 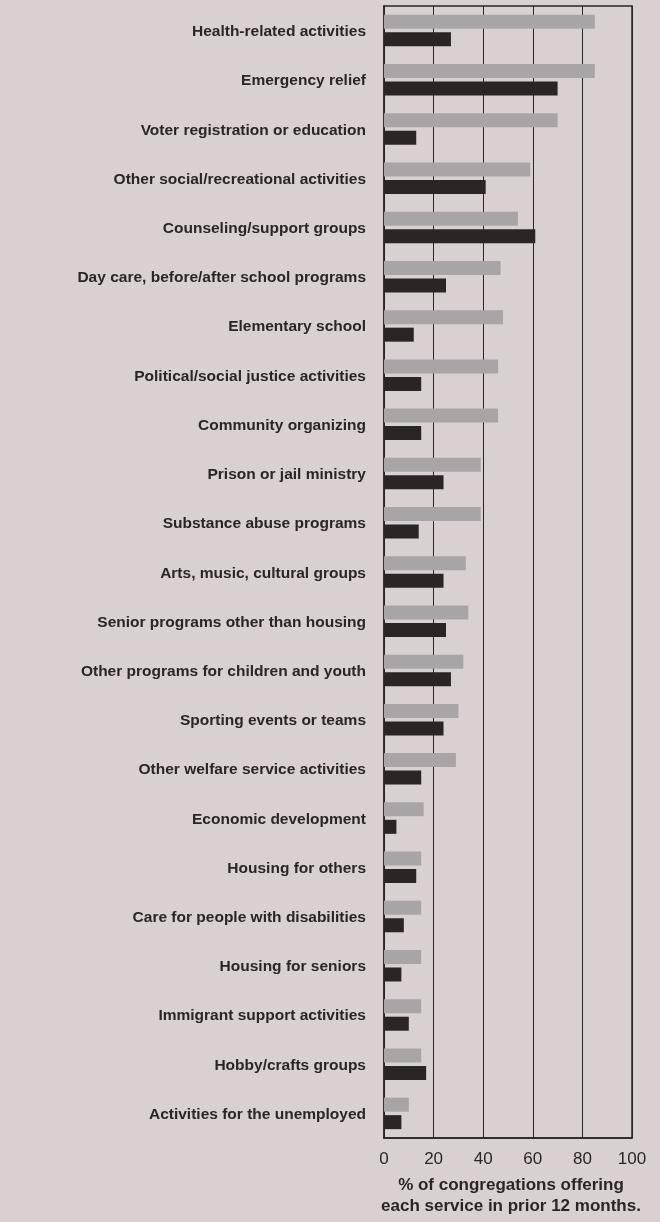 What do you see at coordinates (296, 867) in the screenshot?
I see `y-tick-label: Housing for others` at bounding box center [296, 867].